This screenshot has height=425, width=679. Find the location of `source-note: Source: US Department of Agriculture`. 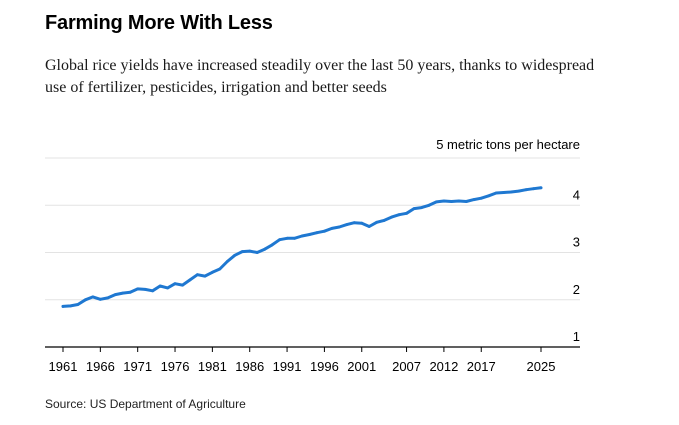

source-note: Source: US Department of Agriculture is located at coordinates (145, 404).